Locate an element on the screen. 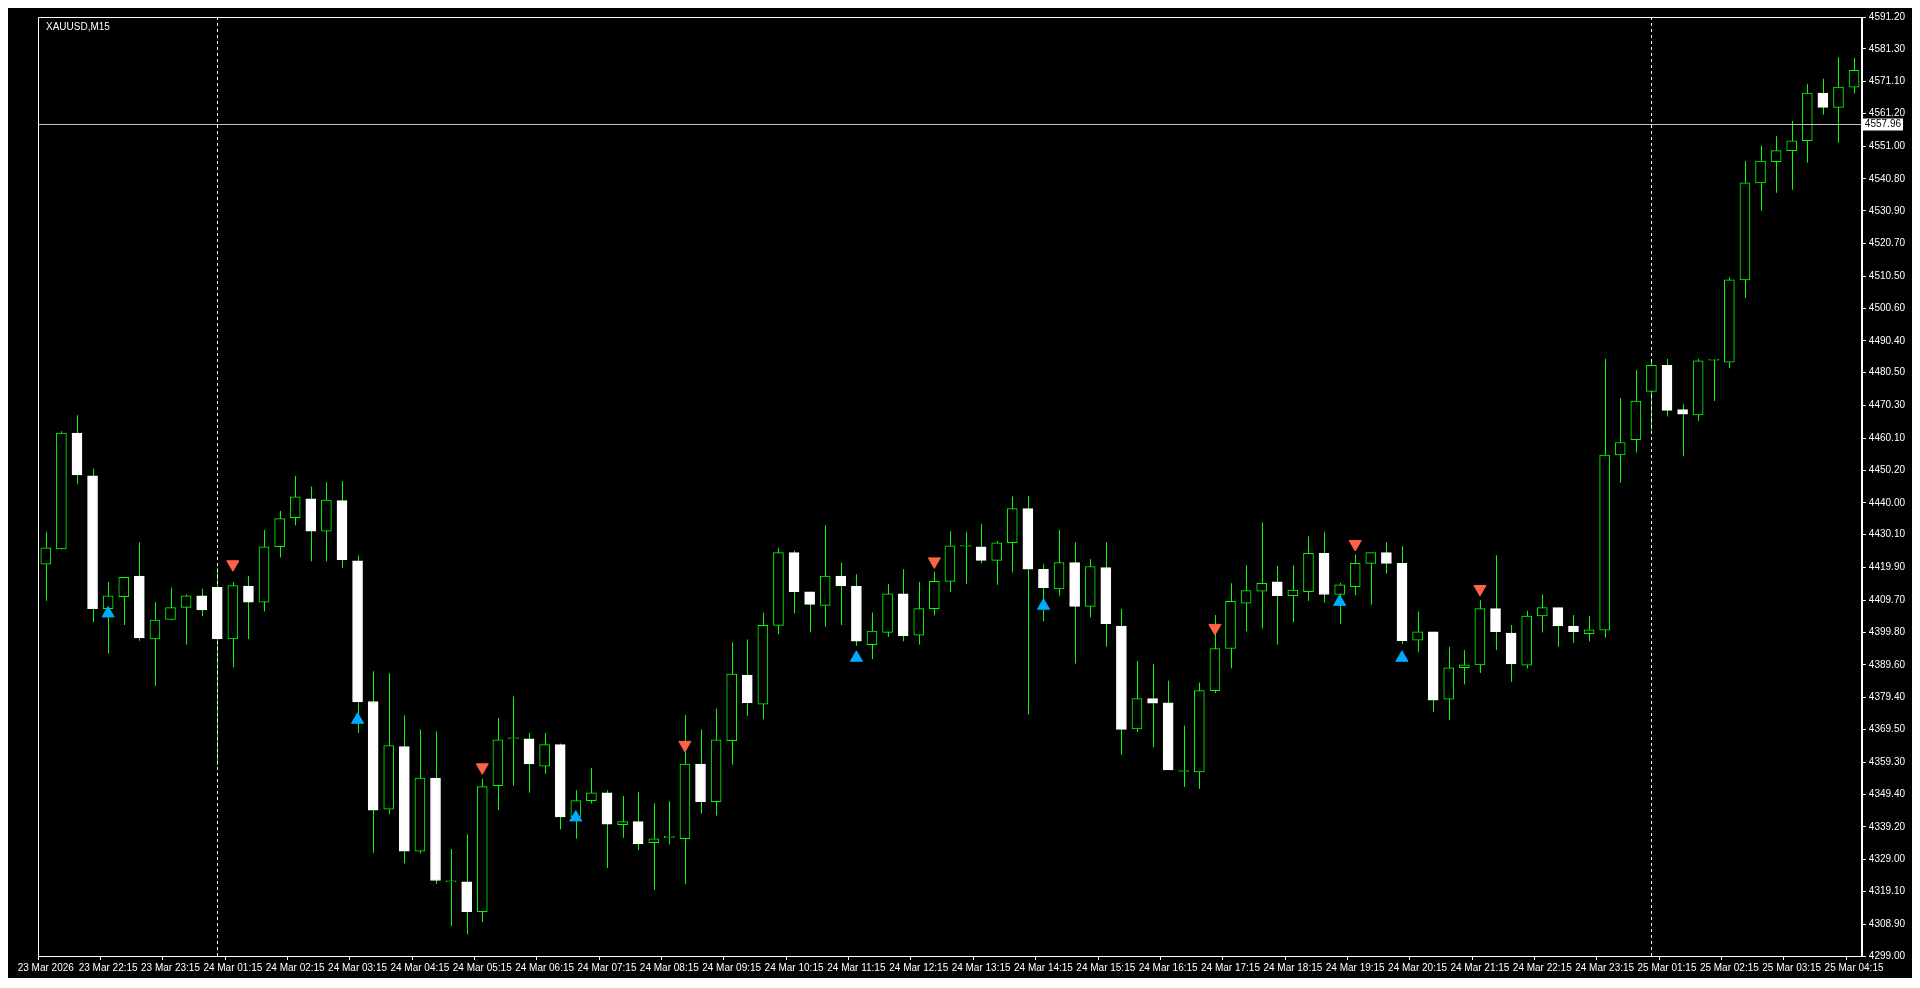  y-tick-label: 4530.90 is located at coordinates (1887, 210).